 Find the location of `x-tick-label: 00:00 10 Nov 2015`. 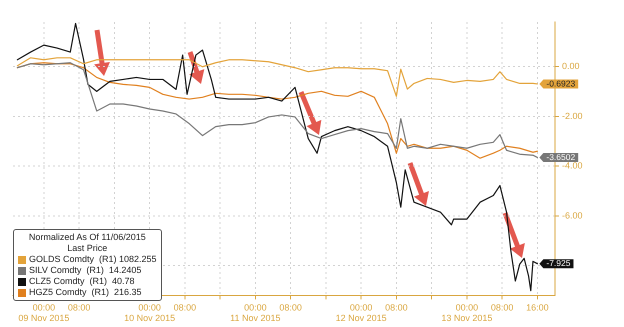

x-tick-label: 00:00 10 Nov 2015 is located at coordinates (150, 313).